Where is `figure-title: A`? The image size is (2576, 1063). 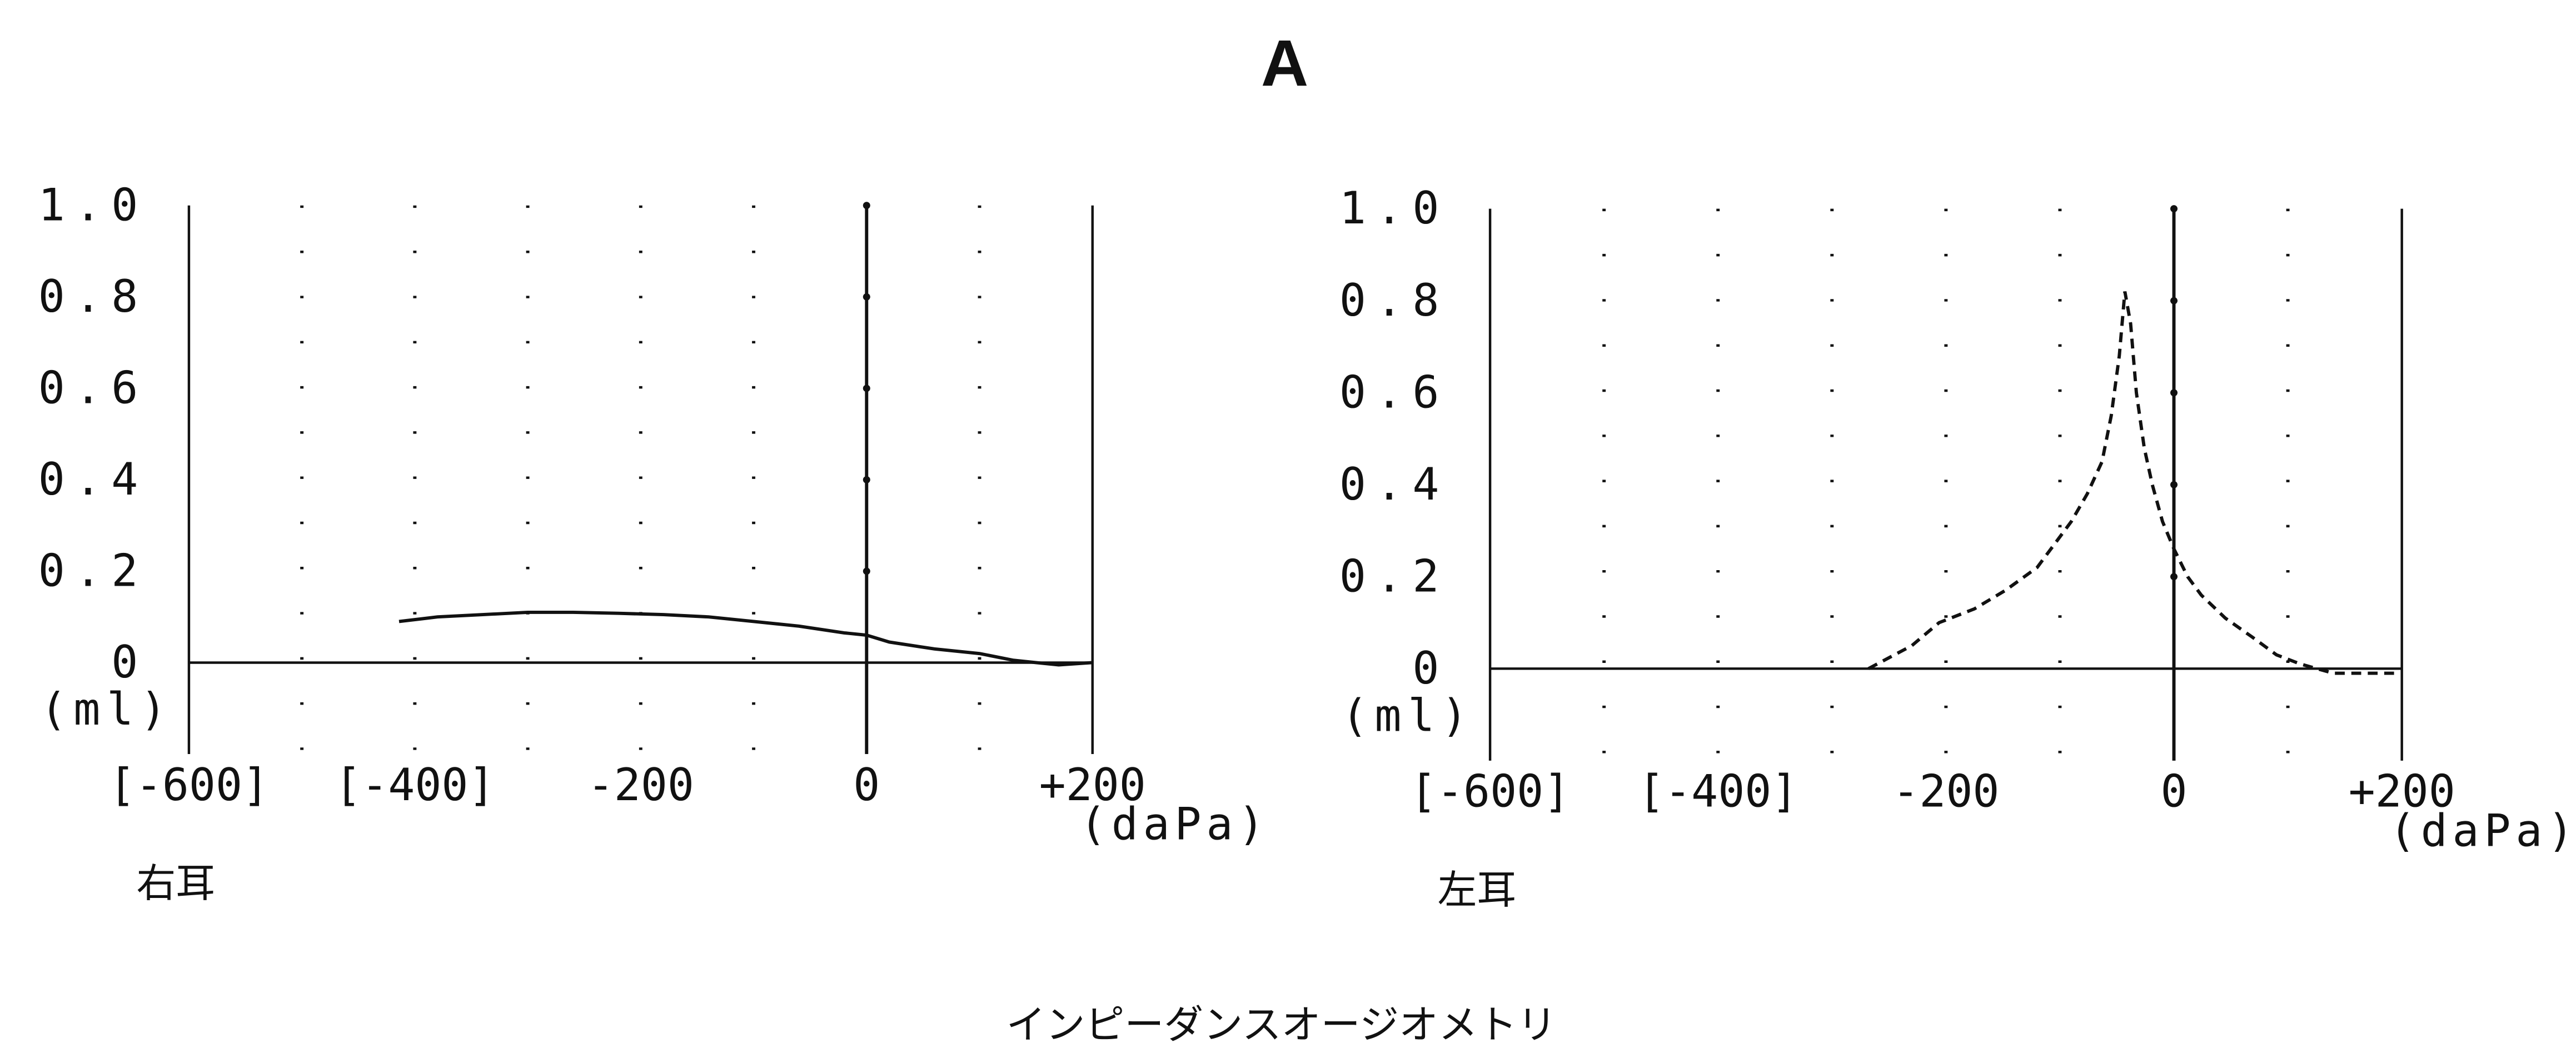 figure-title: A is located at coordinates (1284, 63).